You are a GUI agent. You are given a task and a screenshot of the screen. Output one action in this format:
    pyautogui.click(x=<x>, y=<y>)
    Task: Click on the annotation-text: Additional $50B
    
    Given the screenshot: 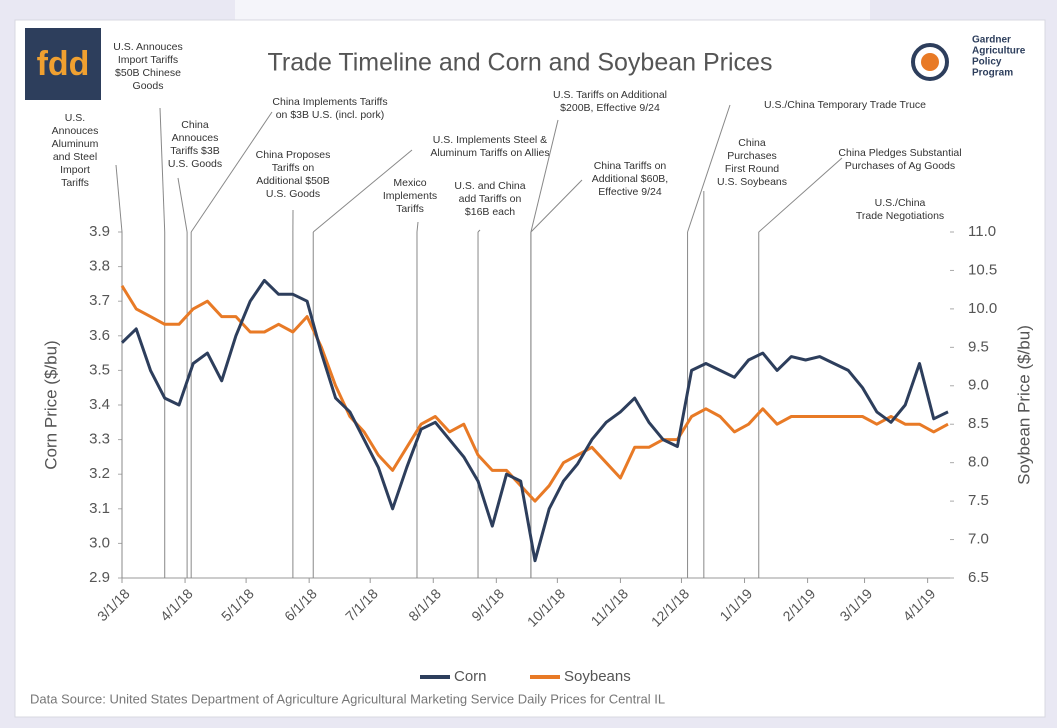 What is the action you would take?
    pyautogui.click(x=293, y=181)
    